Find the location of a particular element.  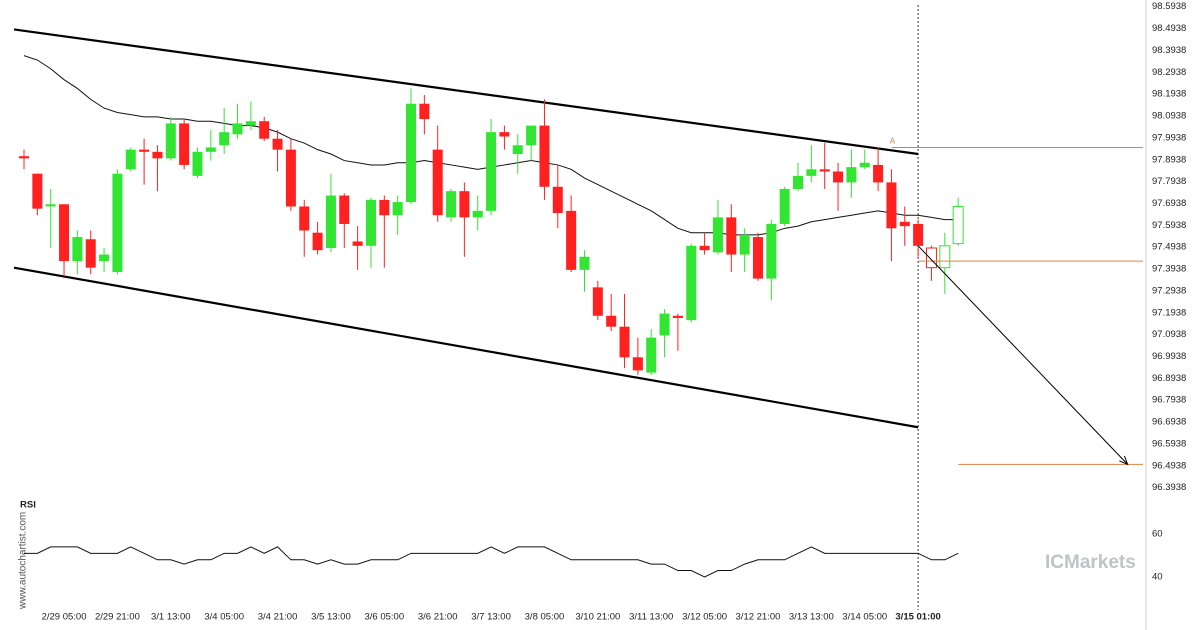

x-tick-label: 3/6 21:00 is located at coordinates (438, 617).